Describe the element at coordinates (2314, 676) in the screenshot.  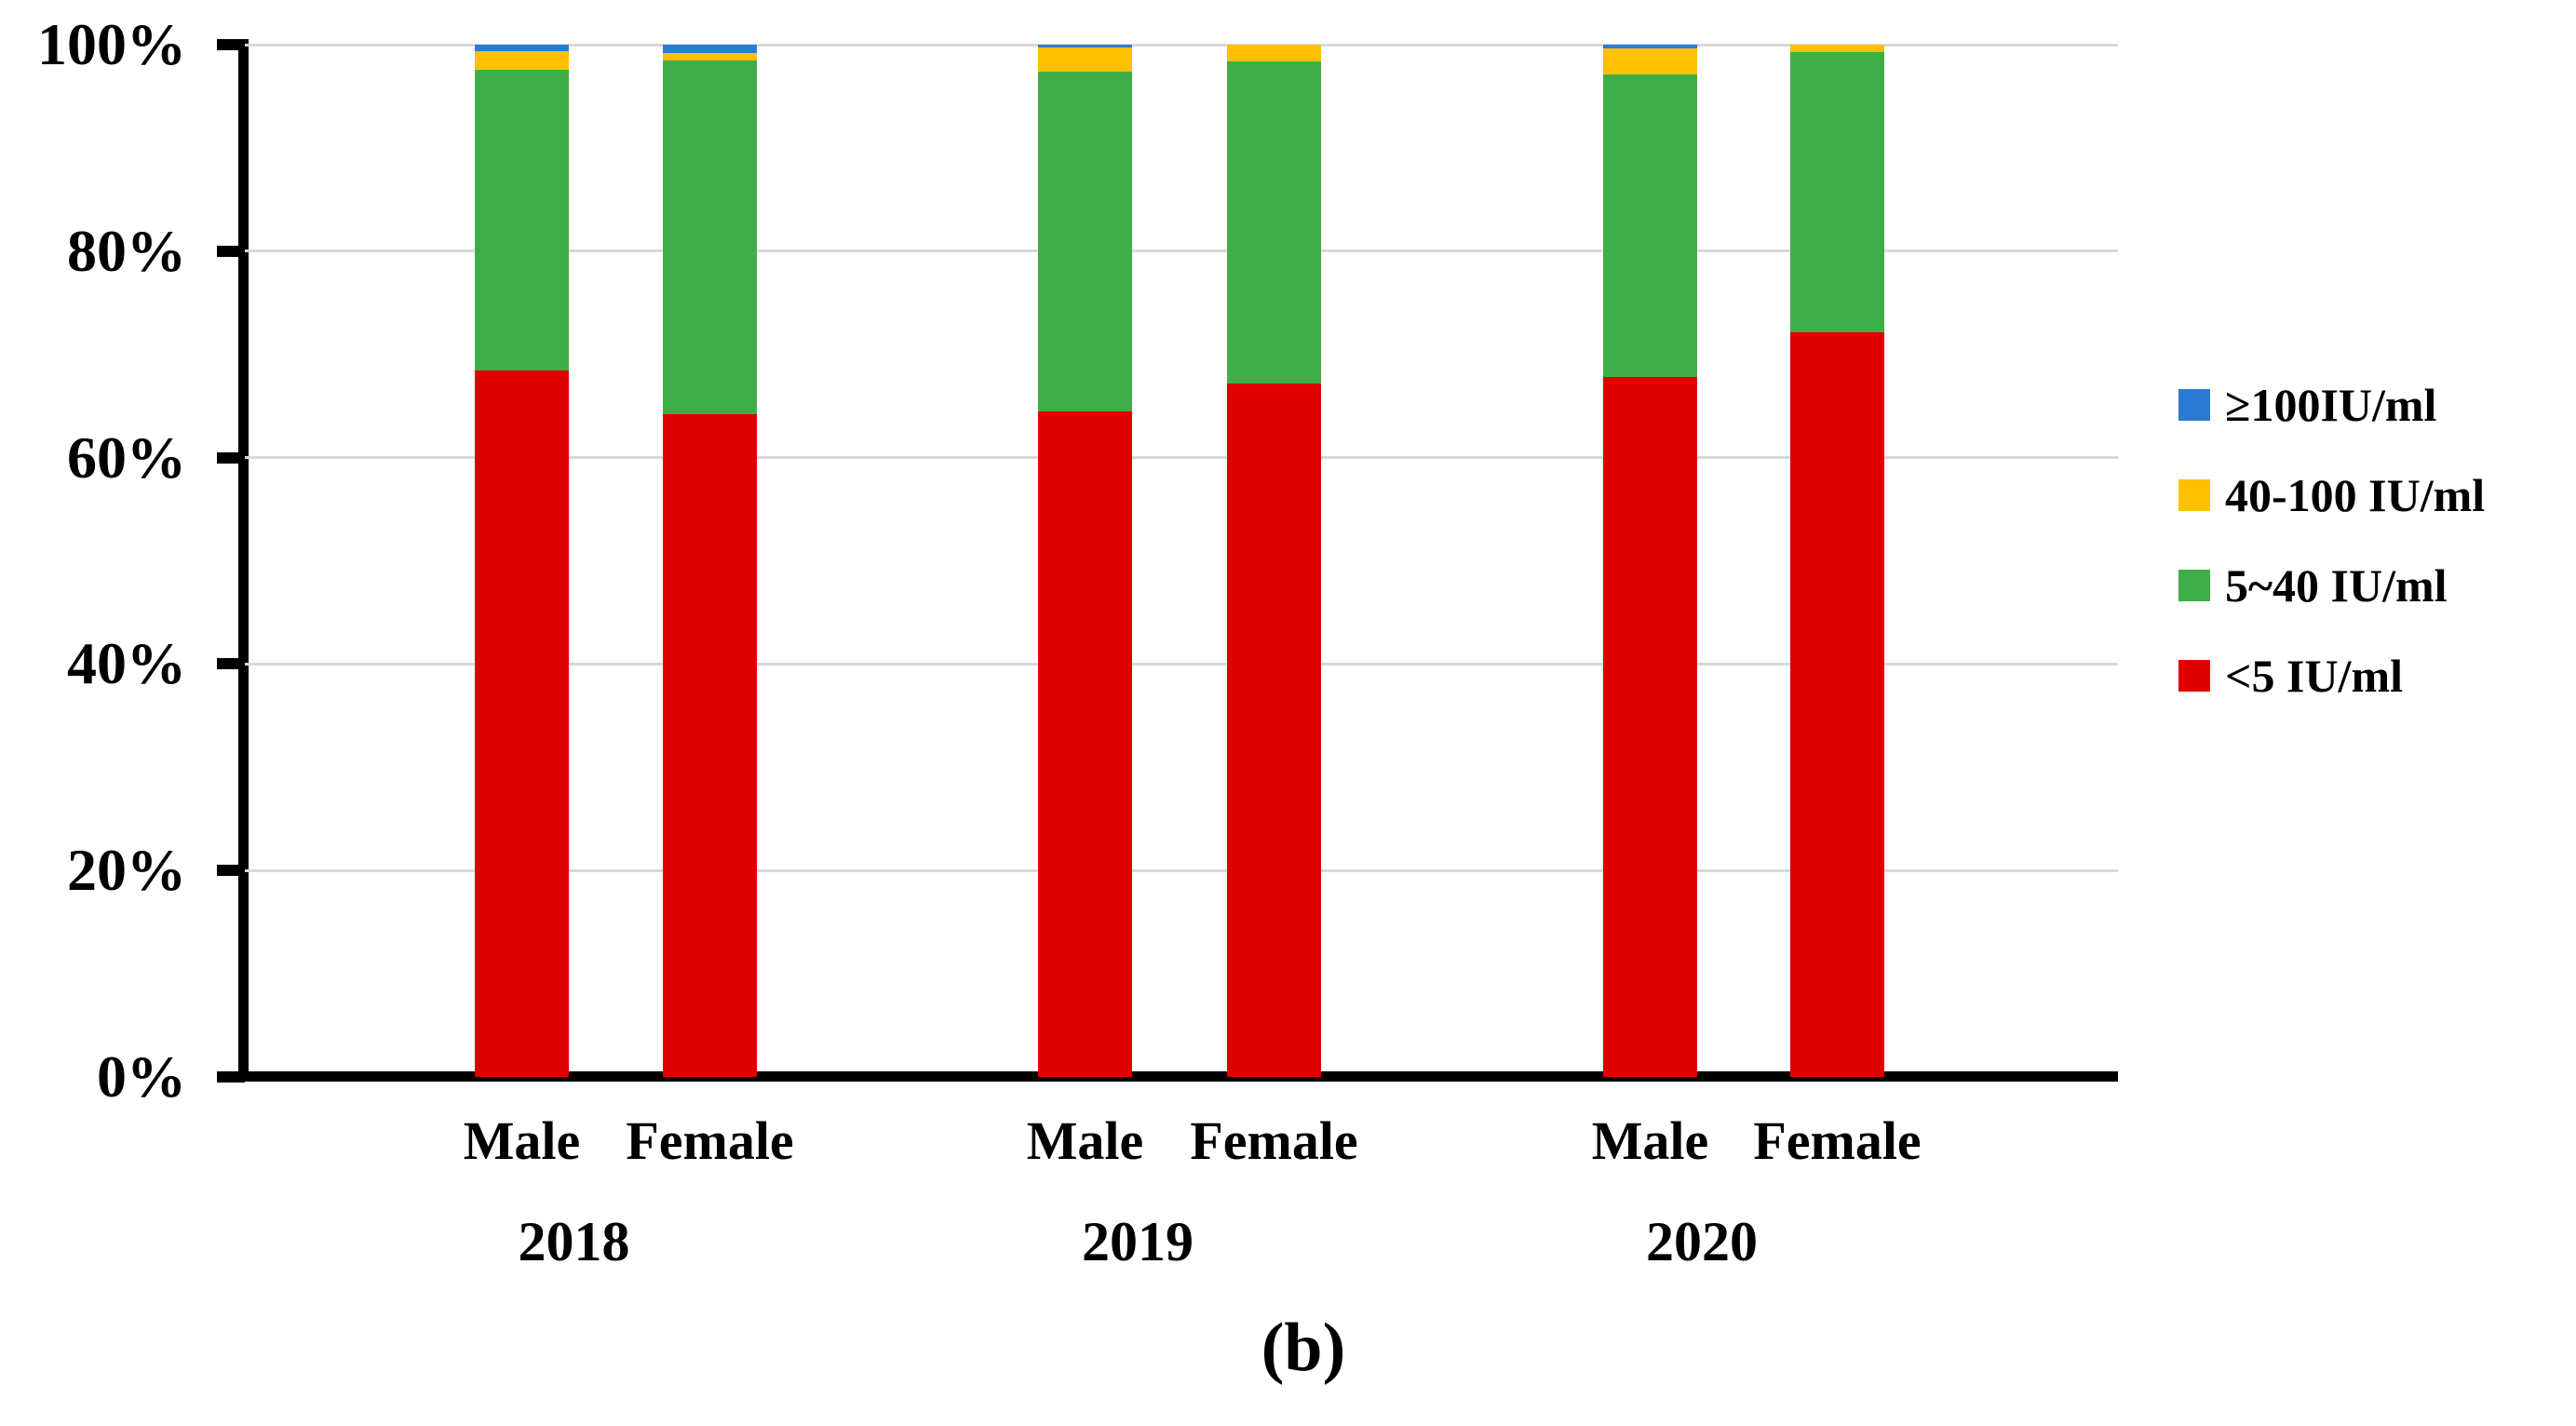
I see `legend-label-lt5: <5 IU/ml` at that location.